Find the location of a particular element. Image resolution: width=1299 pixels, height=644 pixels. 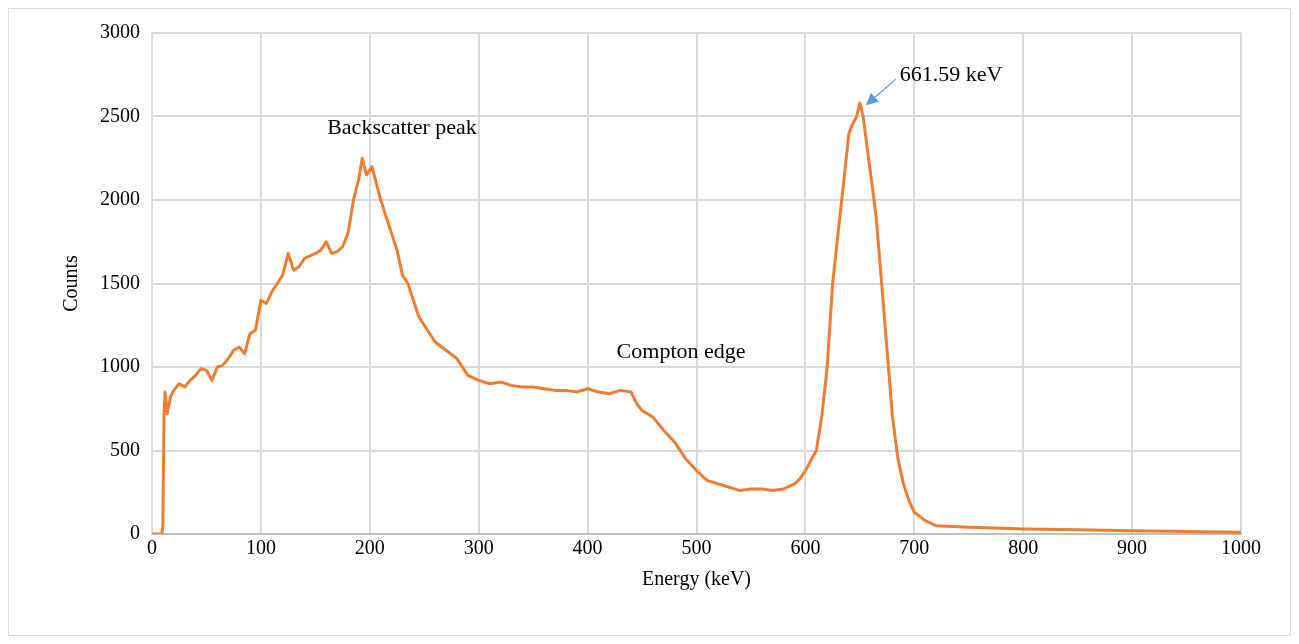

x-tick-label: 400 is located at coordinates (587, 547).